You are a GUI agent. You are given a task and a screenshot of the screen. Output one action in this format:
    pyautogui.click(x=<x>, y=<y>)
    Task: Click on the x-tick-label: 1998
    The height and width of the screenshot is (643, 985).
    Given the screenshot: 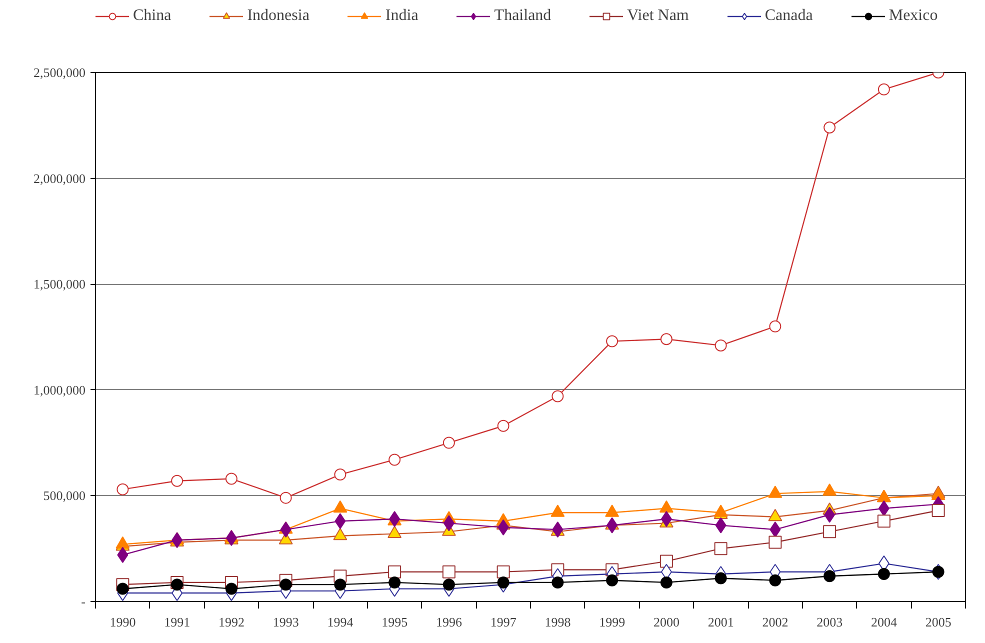 What is the action you would take?
    pyautogui.click(x=557, y=622)
    